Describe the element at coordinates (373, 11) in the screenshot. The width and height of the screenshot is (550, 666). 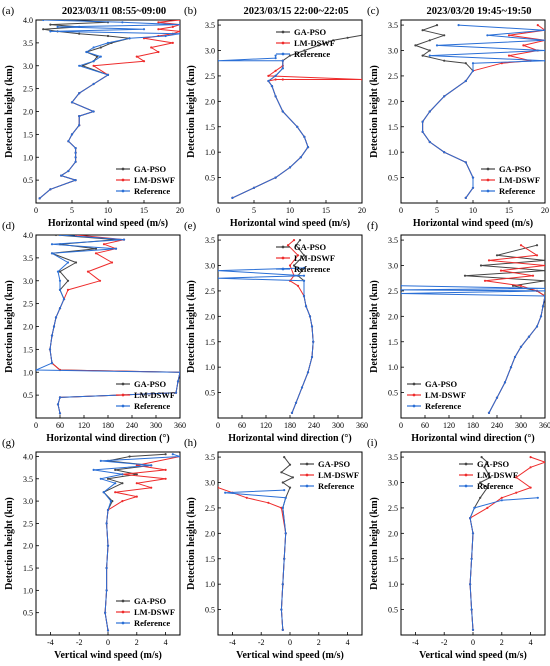
I see `panel-label: (c)` at that location.